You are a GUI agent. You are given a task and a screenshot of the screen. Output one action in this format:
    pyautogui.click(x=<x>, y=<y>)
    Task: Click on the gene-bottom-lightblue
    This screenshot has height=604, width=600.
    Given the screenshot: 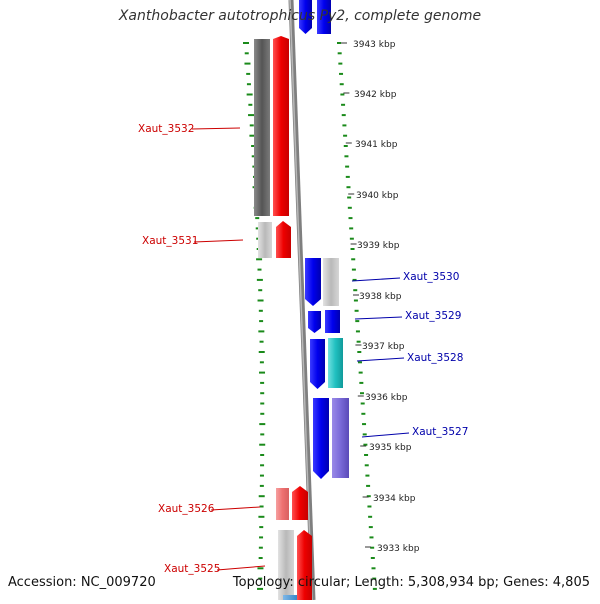 What is the action you would take?
    pyautogui.click(x=290, y=597)
    